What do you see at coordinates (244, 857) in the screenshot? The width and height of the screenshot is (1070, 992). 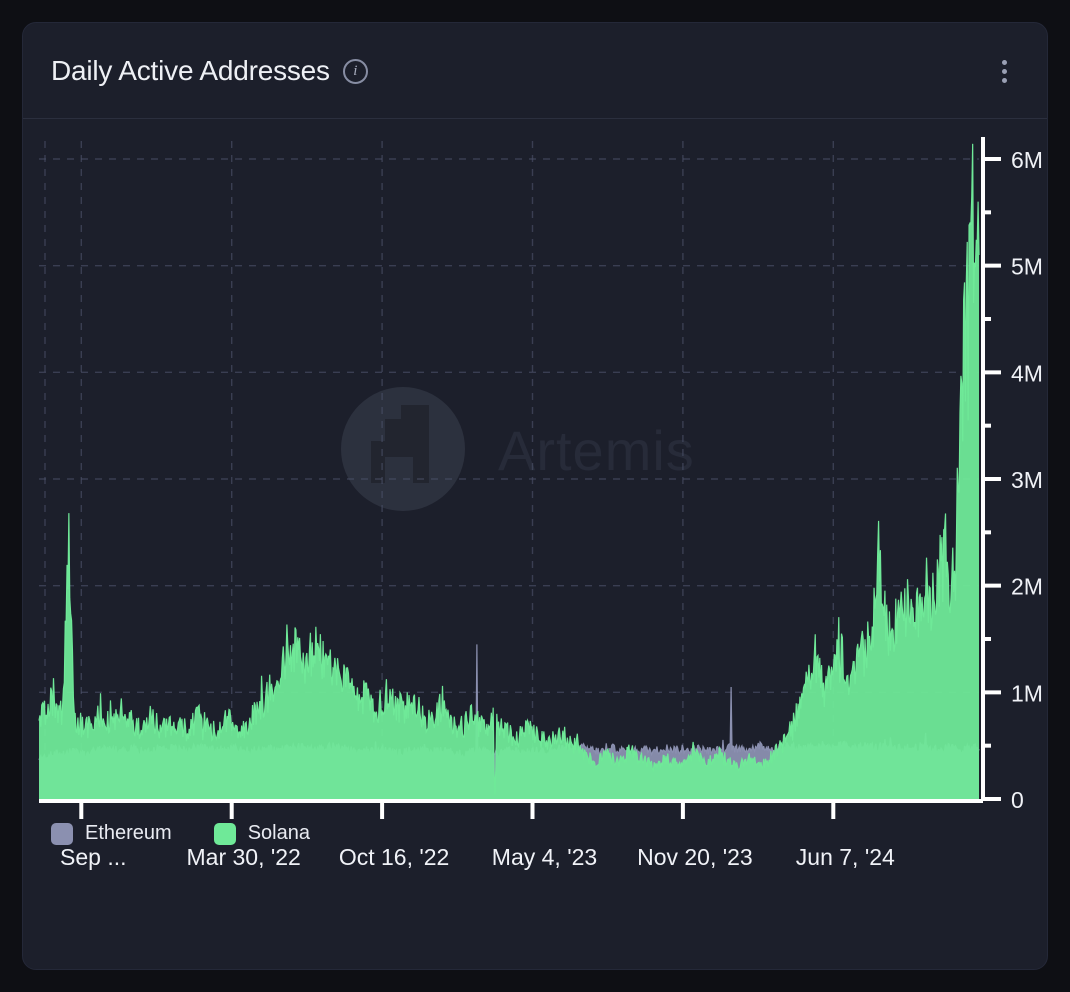 I see `x-tick-label: Mar 30, '22` at bounding box center [244, 857].